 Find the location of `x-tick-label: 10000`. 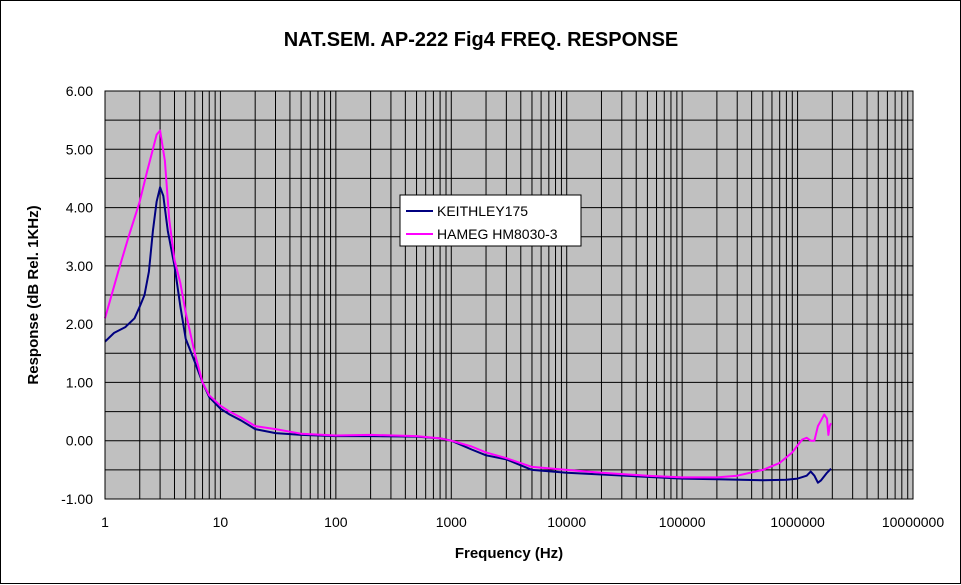

x-tick-label: 10000 is located at coordinates (566, 522).